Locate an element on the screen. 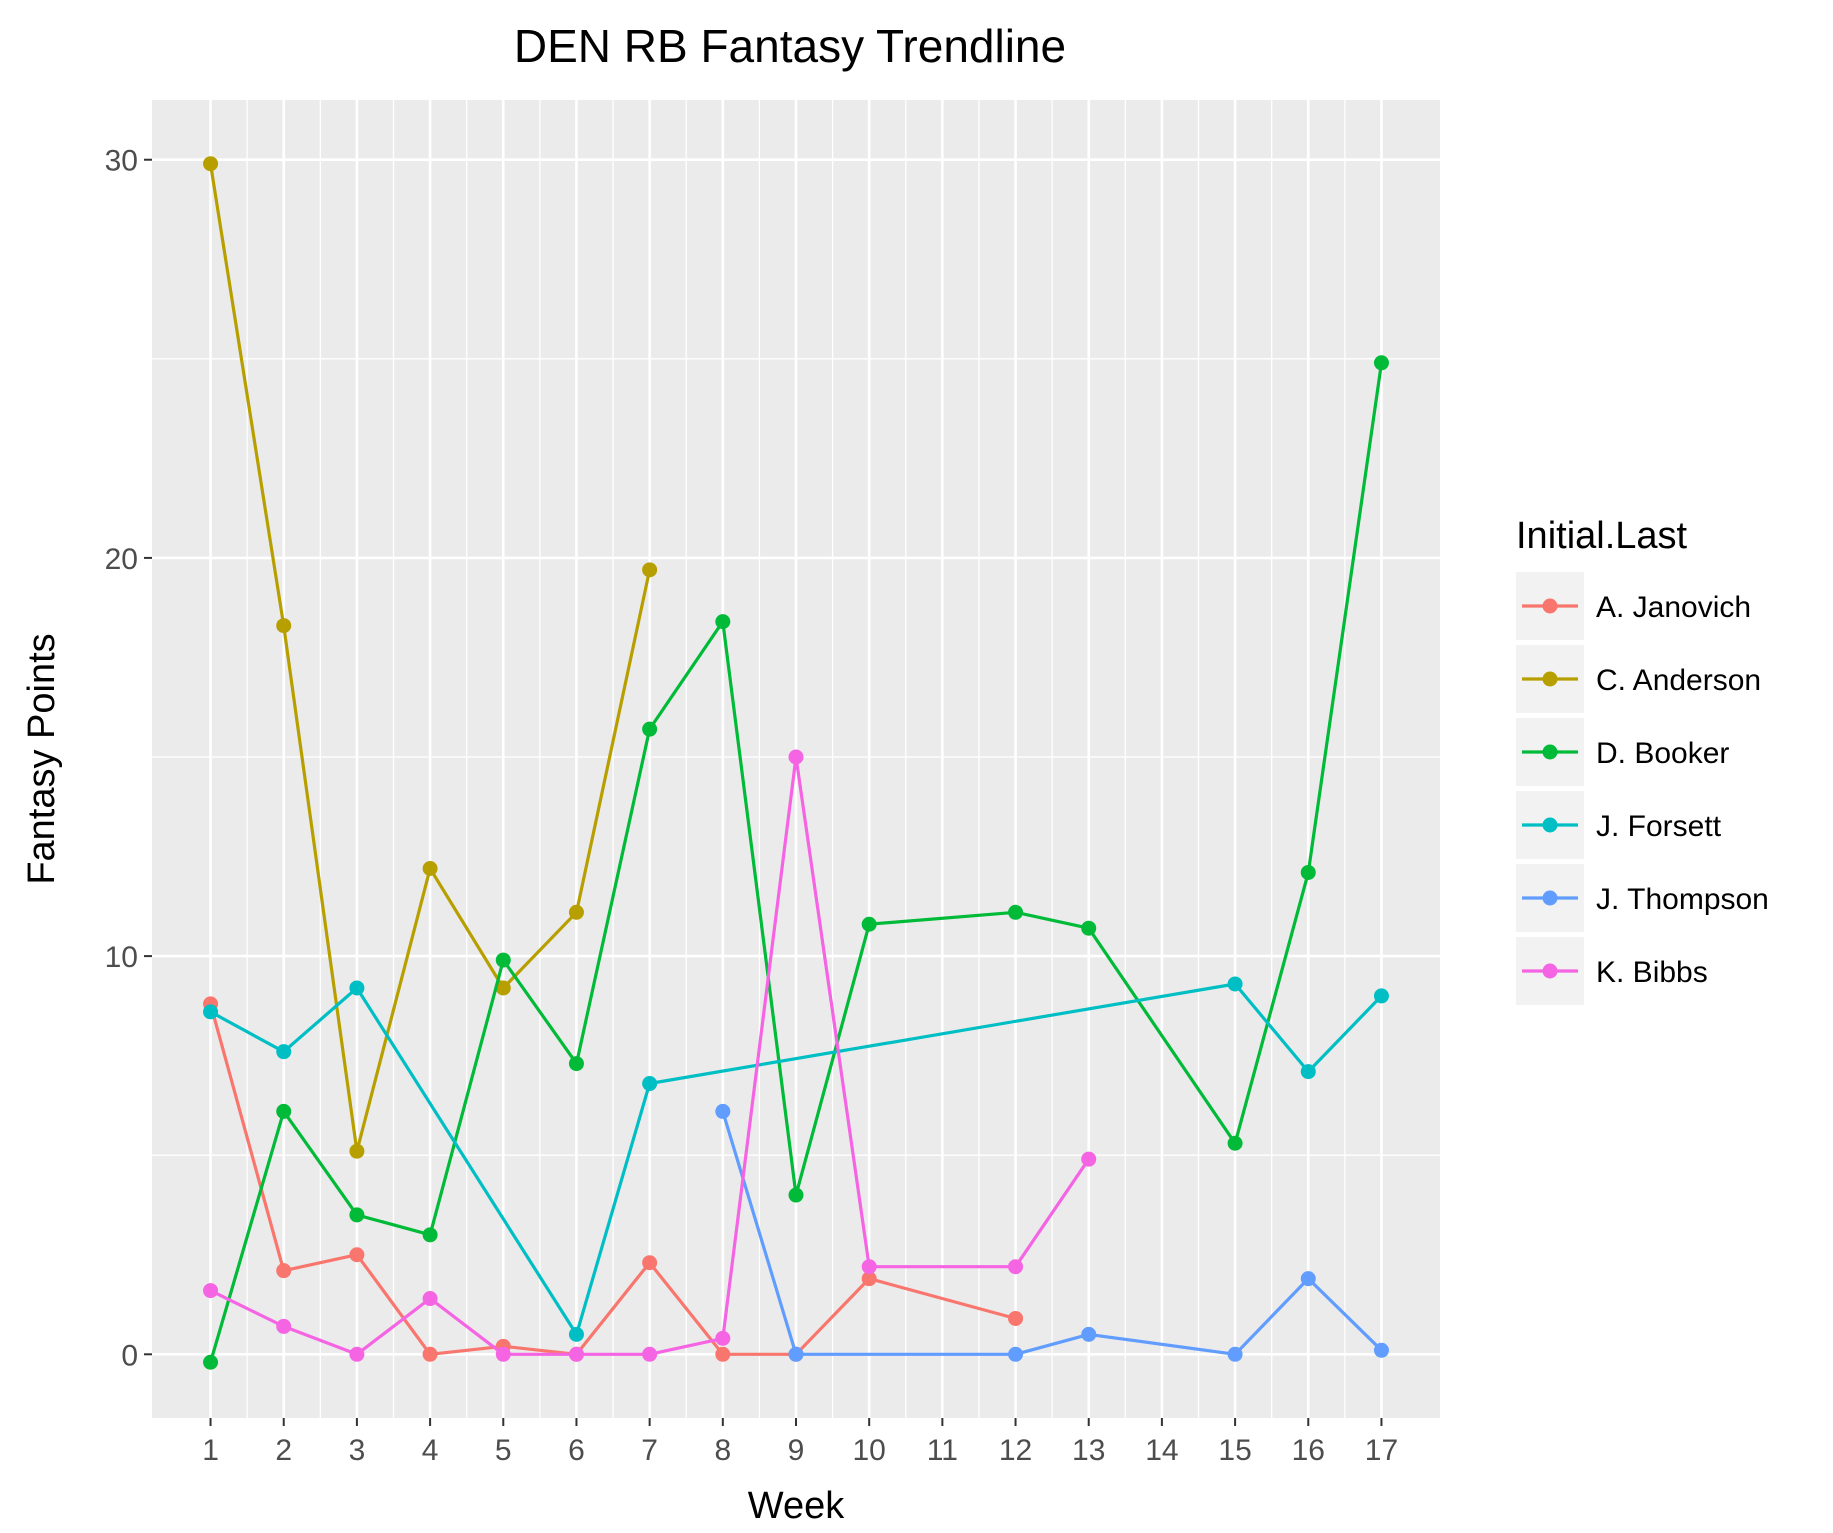  x-tick-label: 4 is located at coordinates (430, 1450).